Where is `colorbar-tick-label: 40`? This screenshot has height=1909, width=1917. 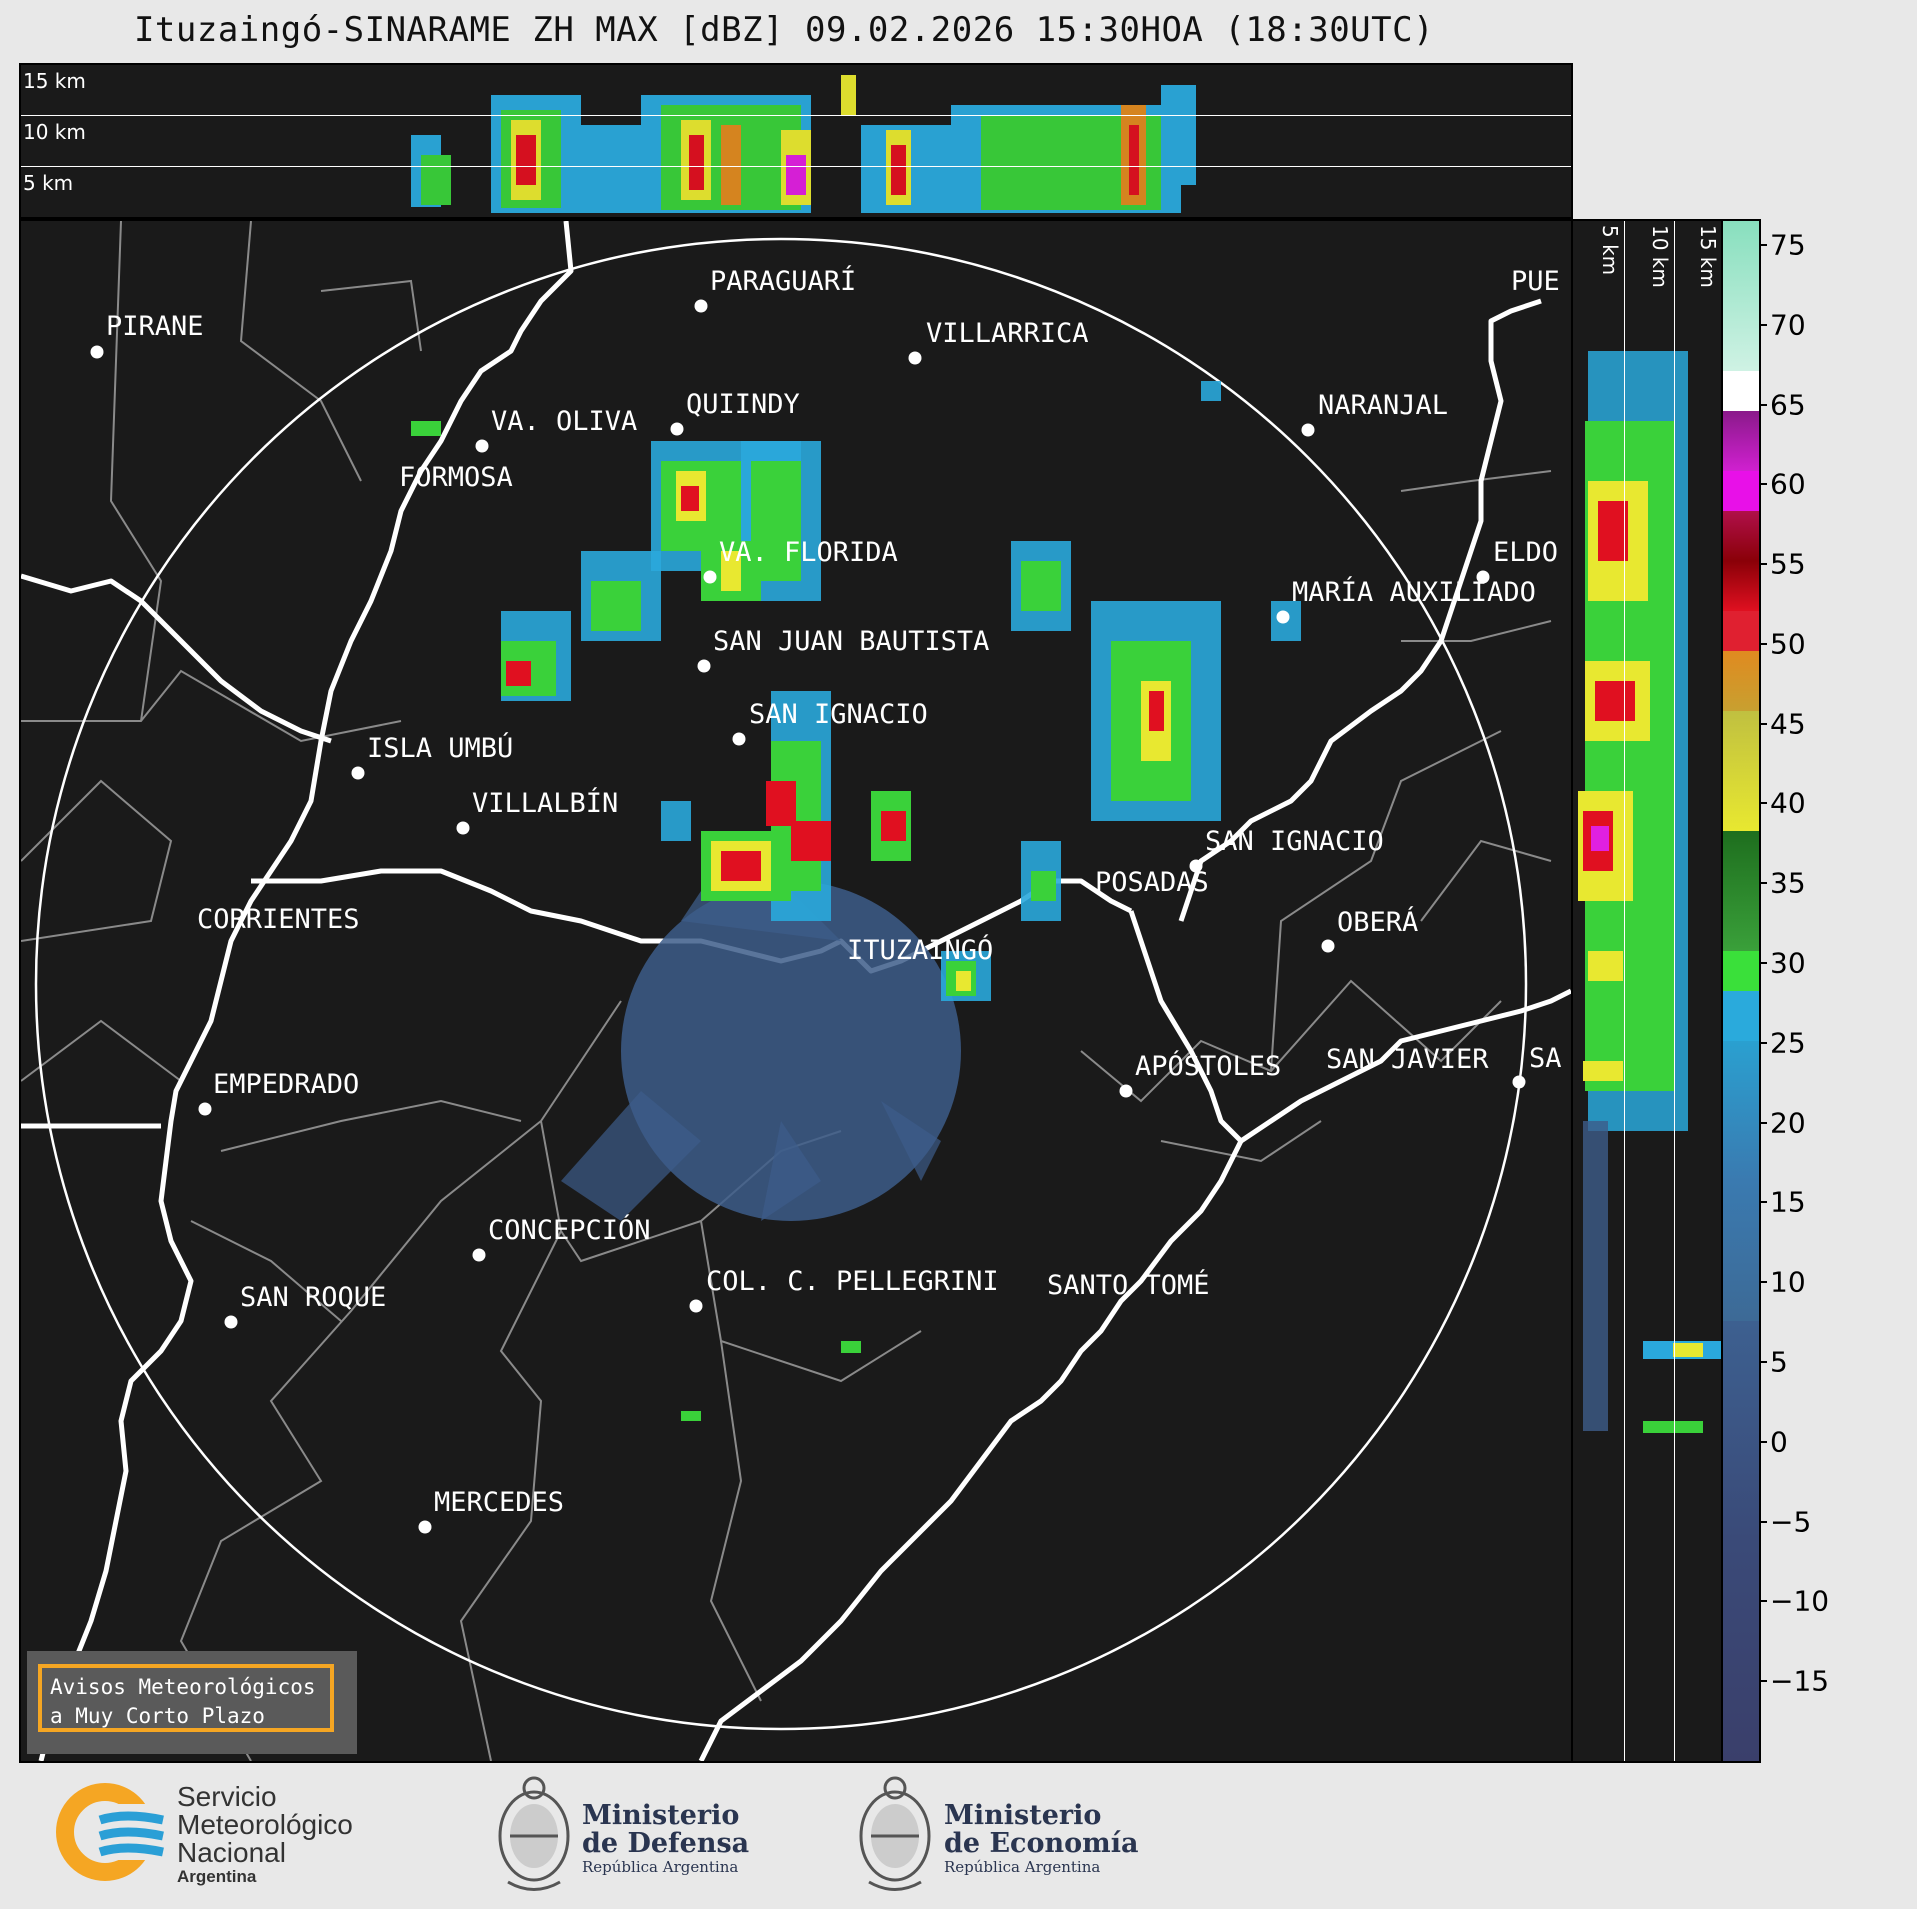 colorbar-tick-label: 40 is located at coordinates (1788, 803).